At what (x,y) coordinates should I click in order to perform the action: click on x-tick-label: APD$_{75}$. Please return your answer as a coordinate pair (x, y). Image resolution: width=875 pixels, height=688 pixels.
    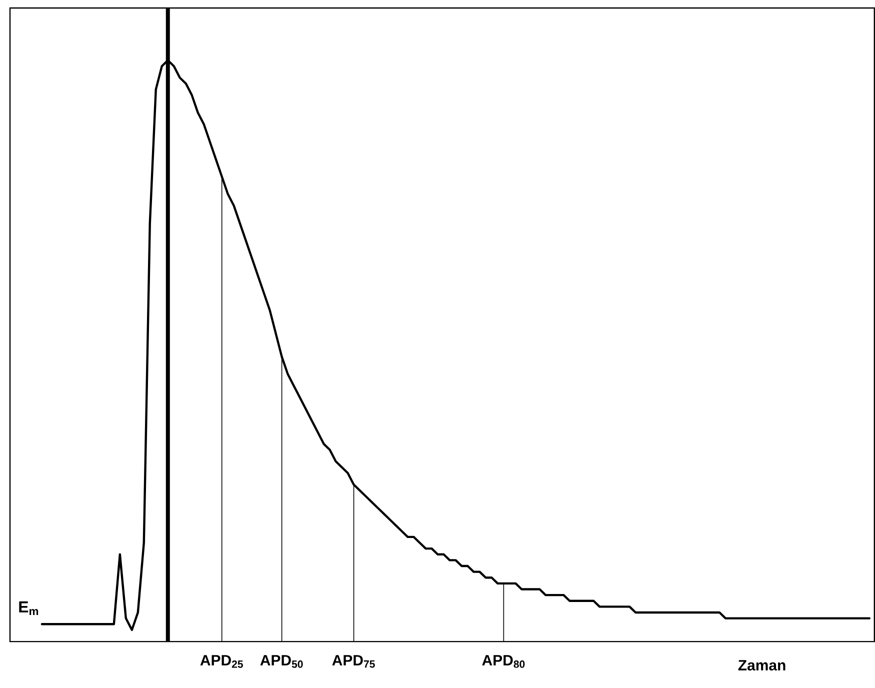
    Looking at the image, I should click on (353, 661).